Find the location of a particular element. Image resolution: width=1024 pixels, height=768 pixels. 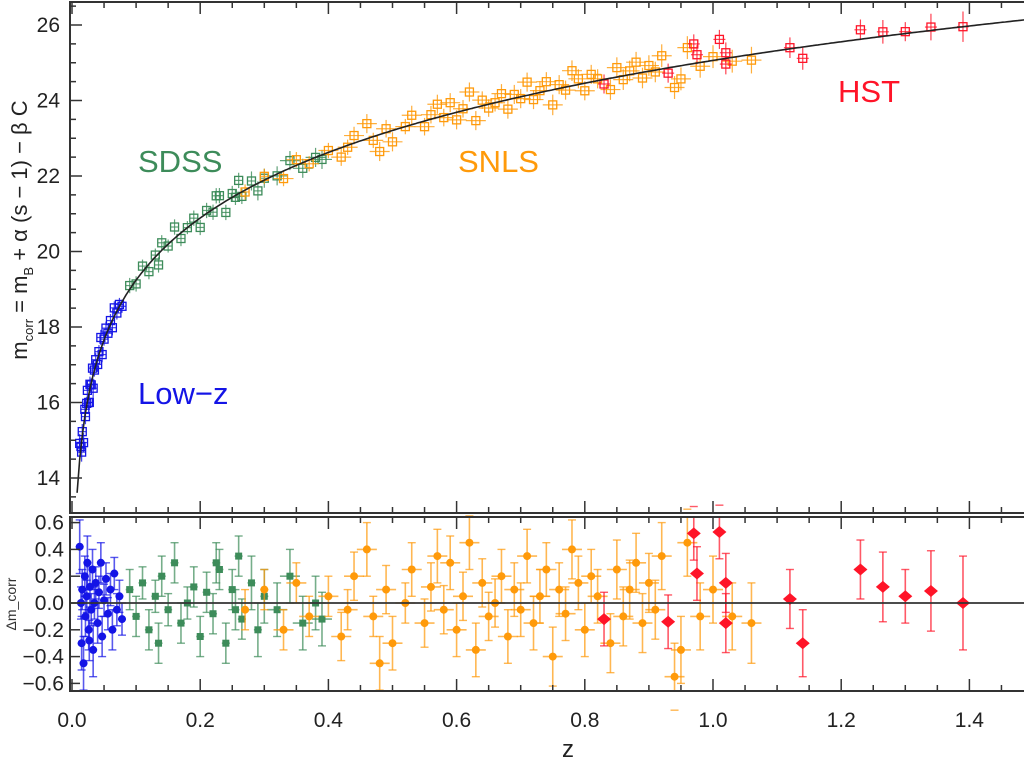

y-tick-label: −0.2 is located at coordinates (43, 630).